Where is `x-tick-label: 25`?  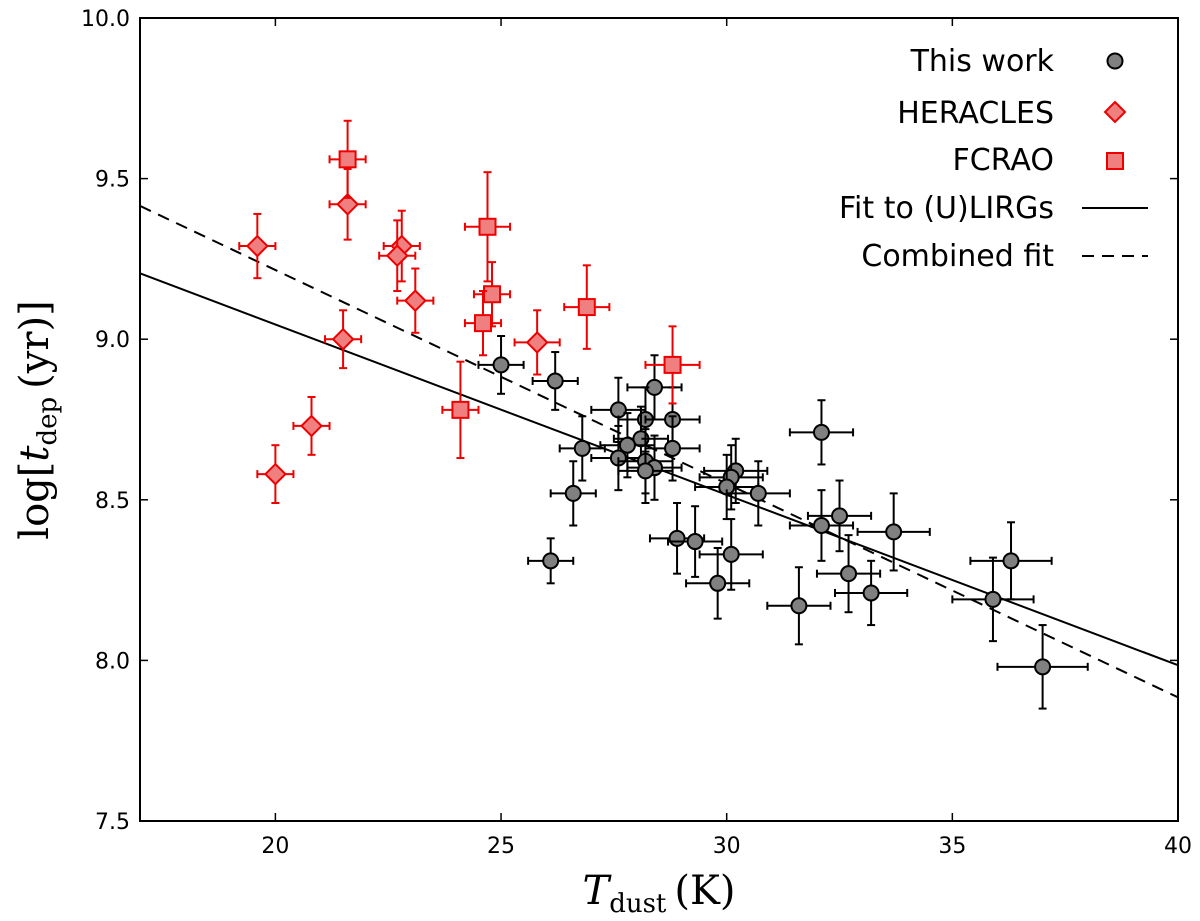 x-tick-label: 25 is located at coordinates (501, 846).